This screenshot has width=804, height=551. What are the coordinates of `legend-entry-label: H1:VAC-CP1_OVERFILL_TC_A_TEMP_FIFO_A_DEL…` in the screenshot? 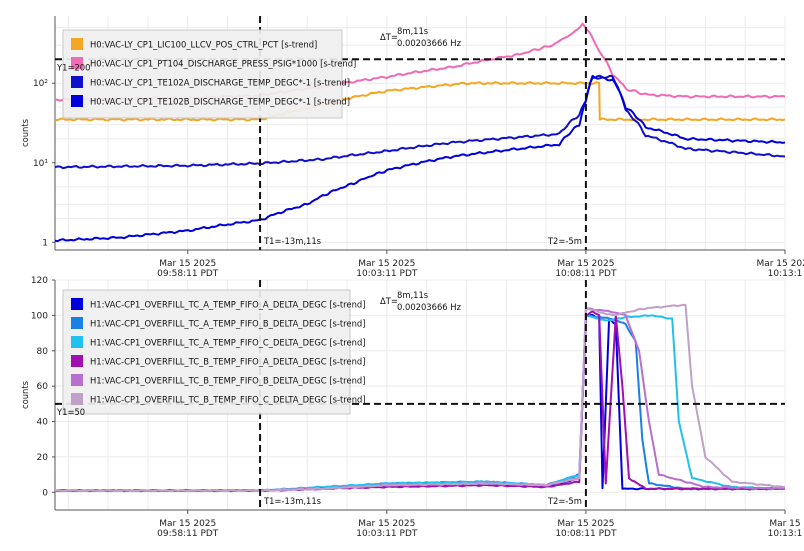 It's located at (227, 305).